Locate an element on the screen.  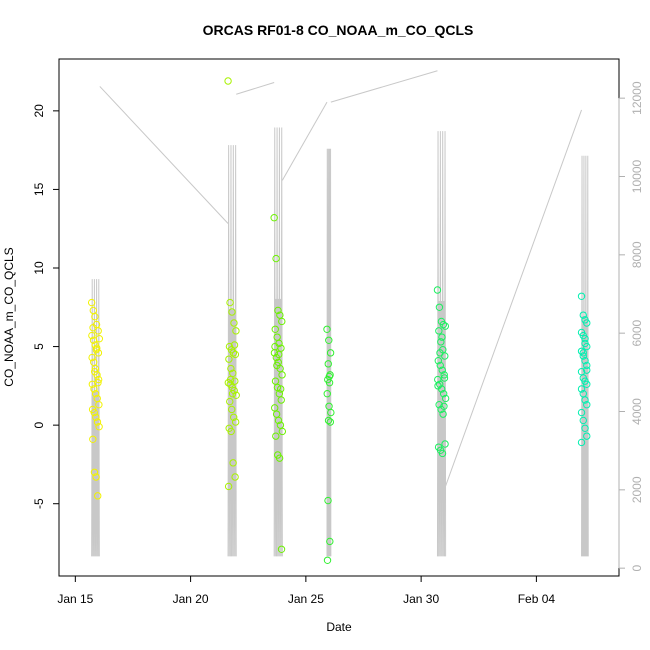
right-y-tick-label: 2000 is located at coordinates (637, 489).